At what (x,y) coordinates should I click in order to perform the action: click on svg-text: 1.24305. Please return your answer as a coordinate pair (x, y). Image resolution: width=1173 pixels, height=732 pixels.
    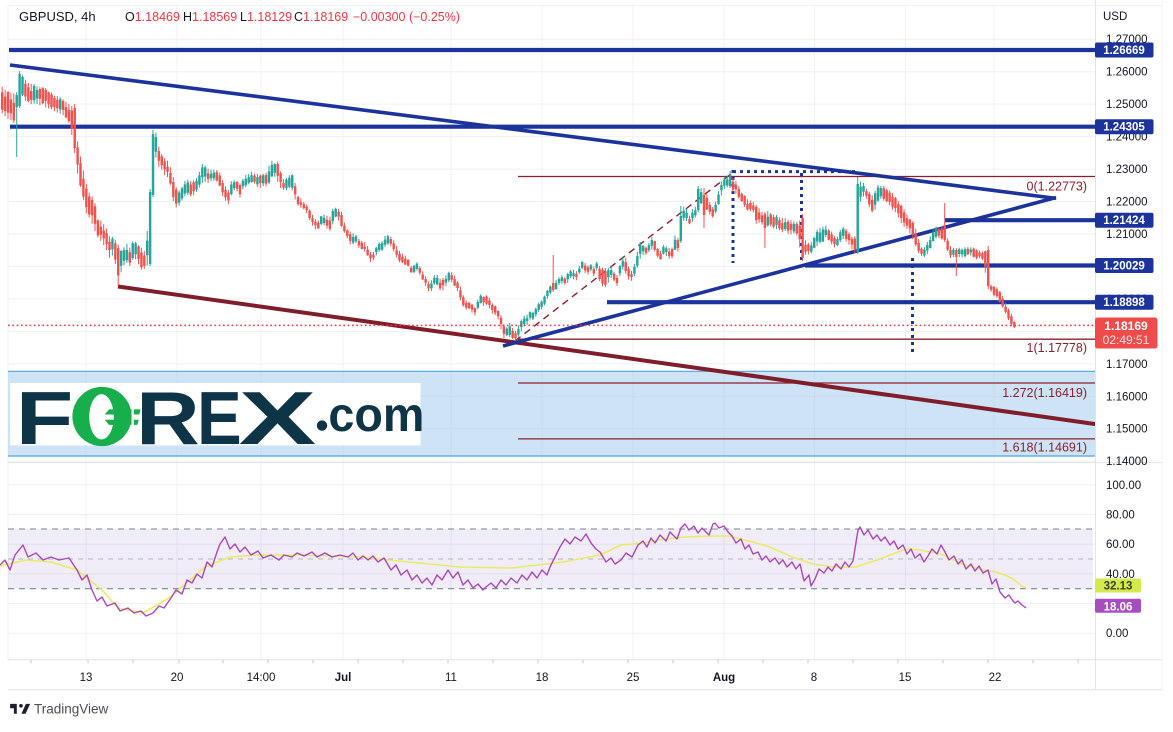
    Looking at the image, I should click on (1124, 128).